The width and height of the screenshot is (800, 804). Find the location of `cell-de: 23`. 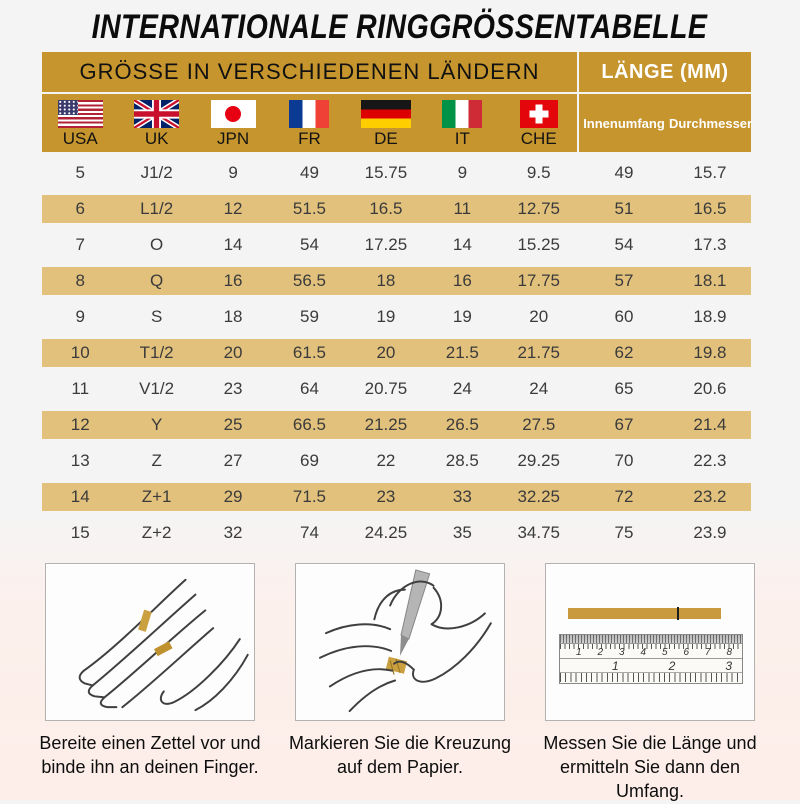

cell-de: 23 is located at coordinates (386, 496).